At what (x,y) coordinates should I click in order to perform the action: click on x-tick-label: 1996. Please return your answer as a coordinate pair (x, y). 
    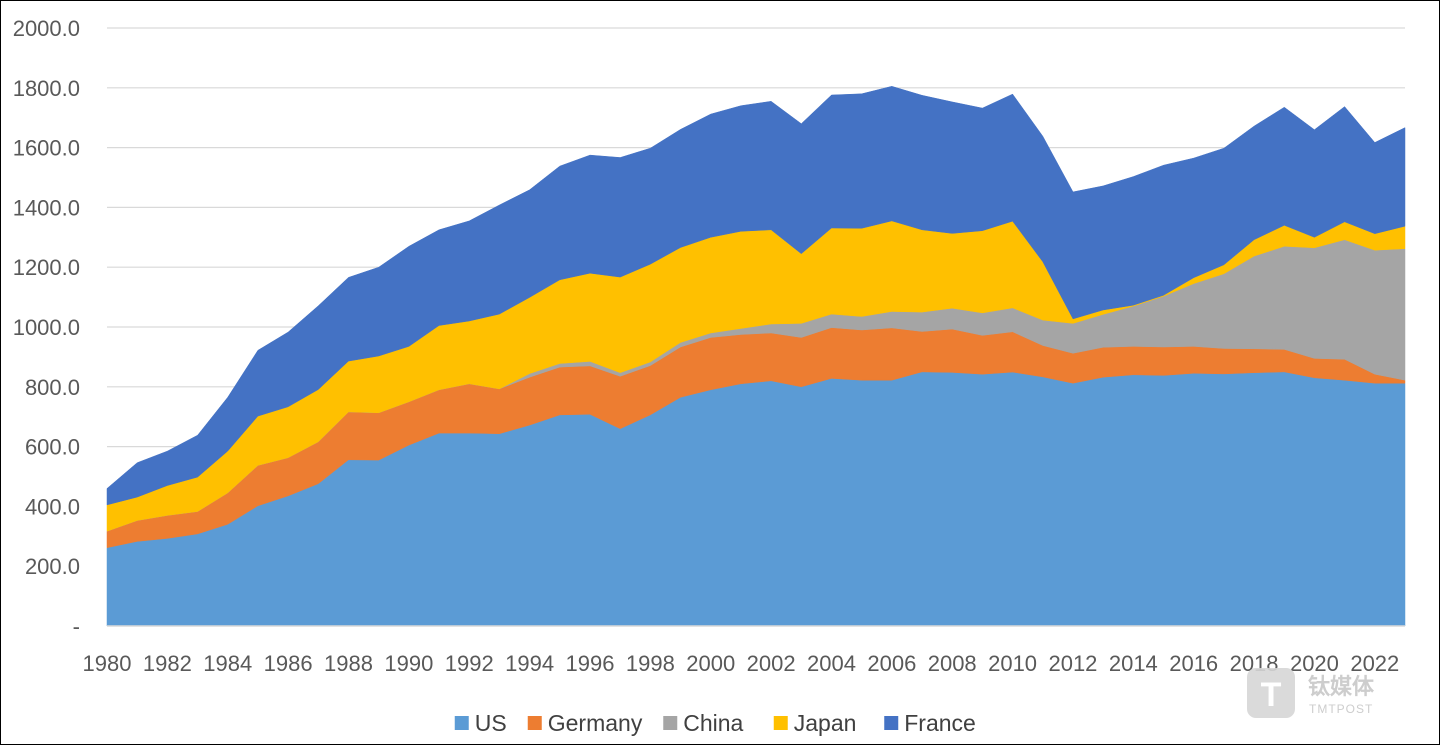
    Looking at the image, I should click on (590, 663).